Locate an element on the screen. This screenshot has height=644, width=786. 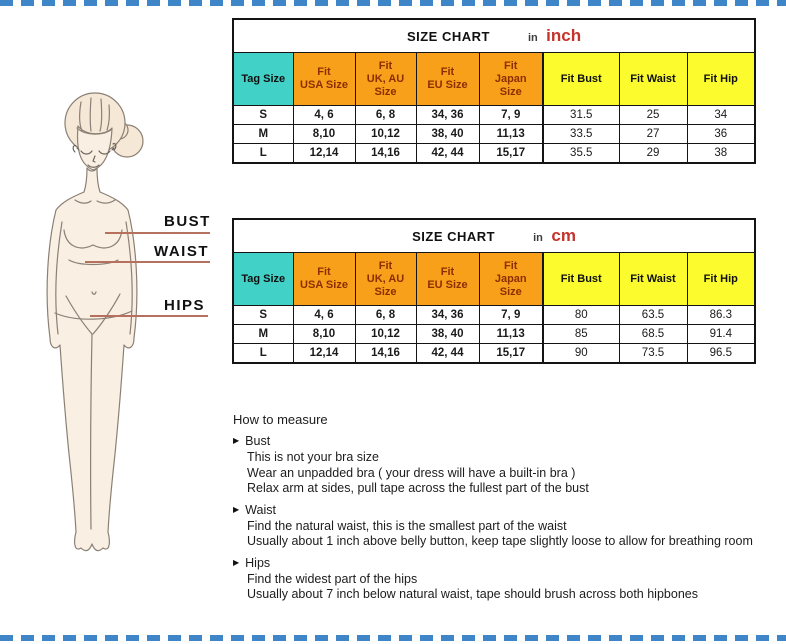
section-label: Hips is located at coordinates (258, 562).